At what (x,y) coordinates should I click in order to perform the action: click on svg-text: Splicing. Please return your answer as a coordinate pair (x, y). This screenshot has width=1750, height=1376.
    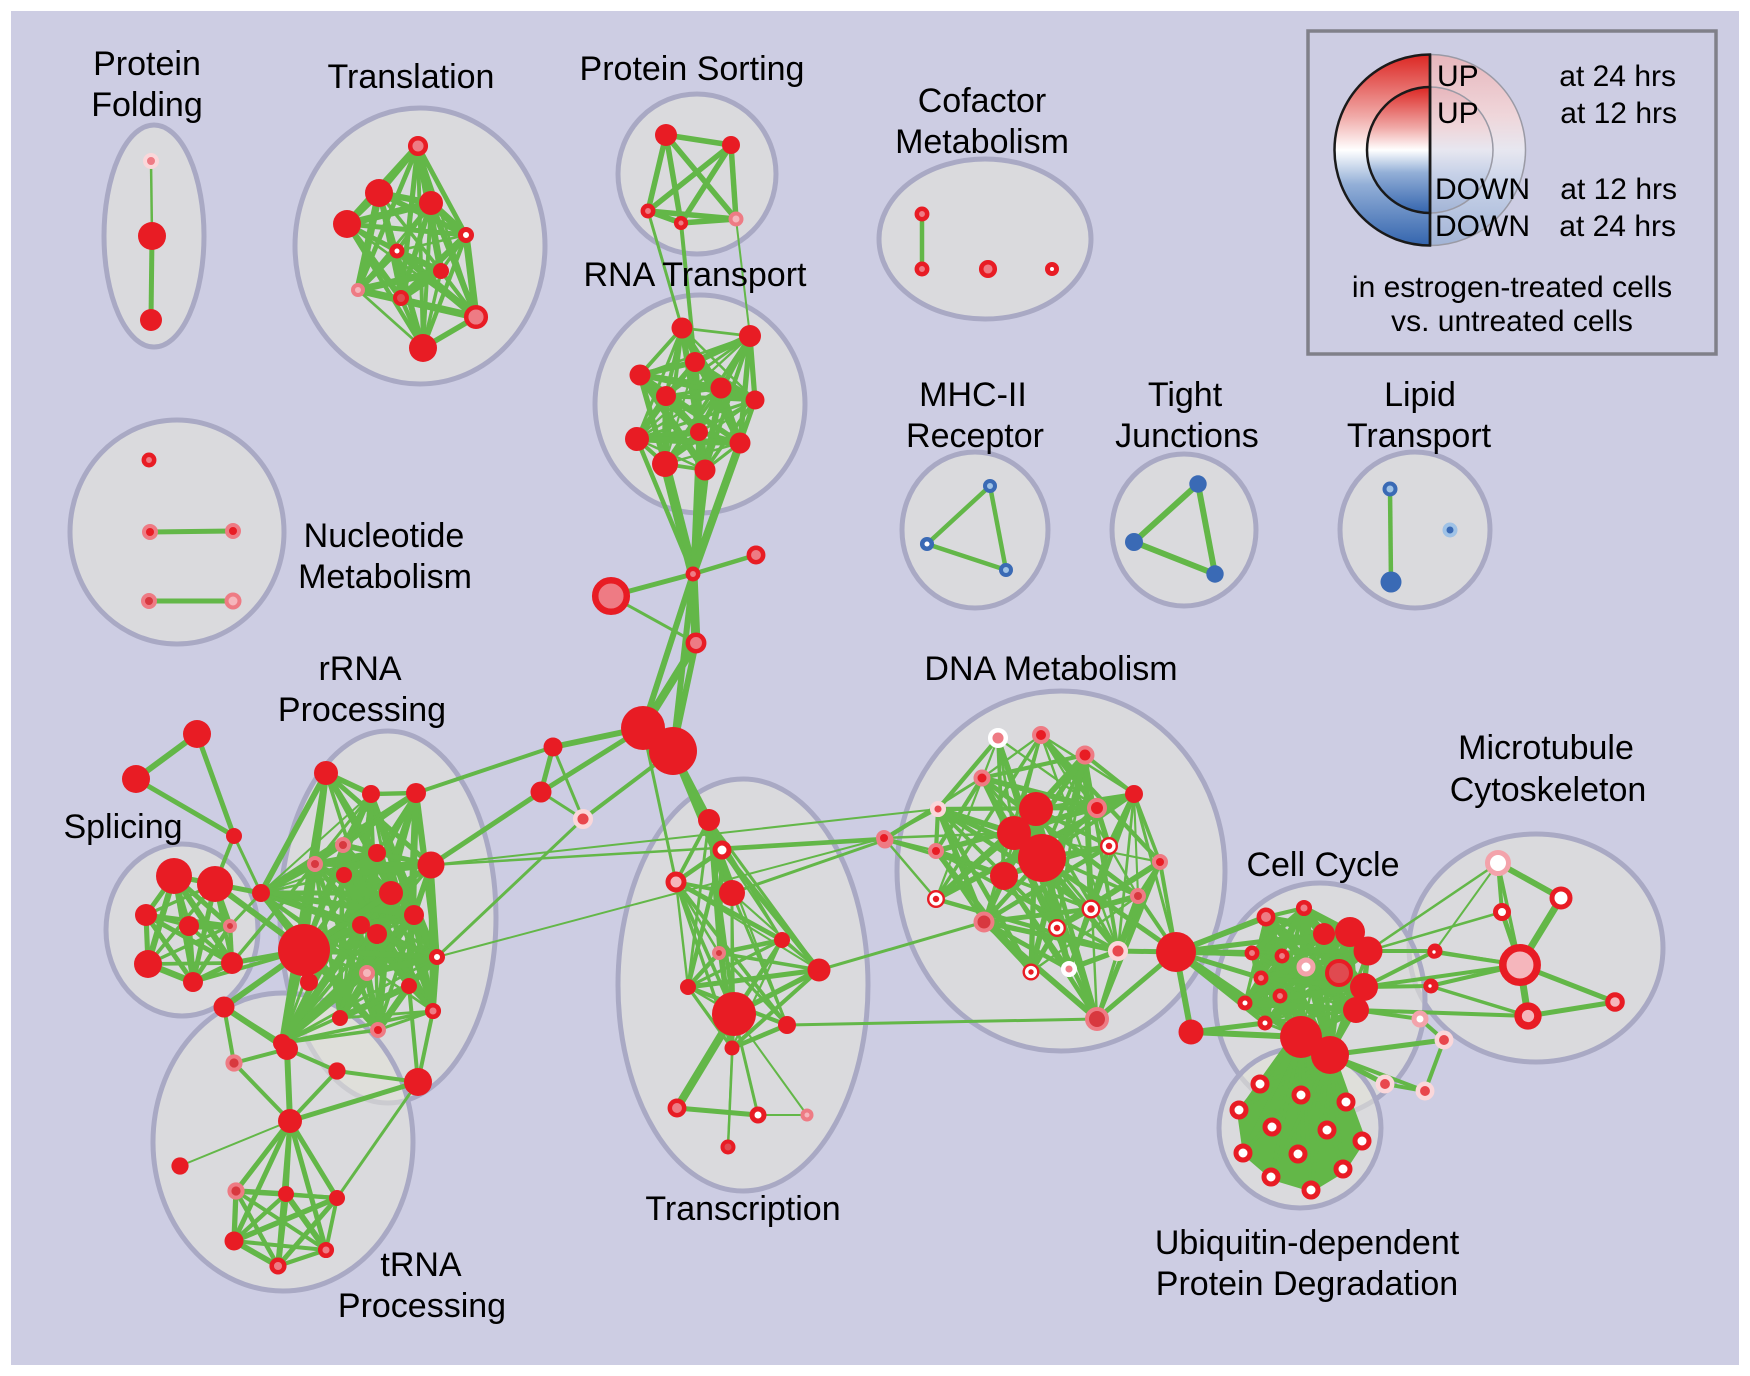
    Looking at the image, I should click on (122, 827).